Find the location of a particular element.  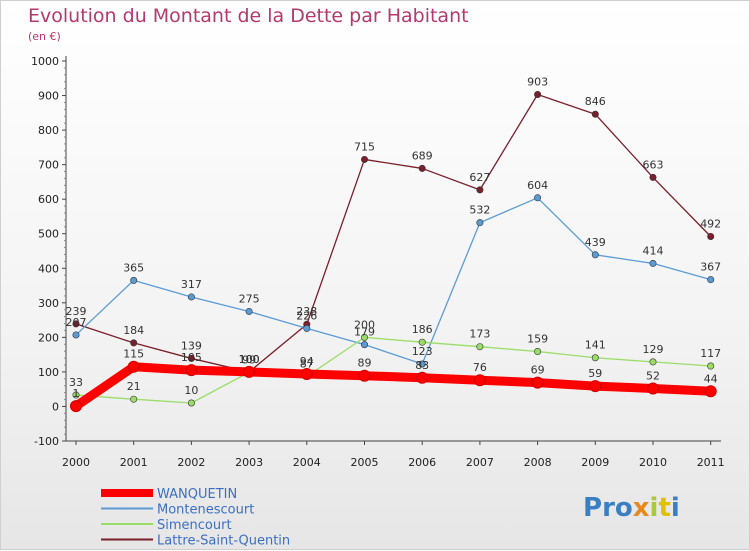

data-label: 663 is located at coordinates (653, 164).